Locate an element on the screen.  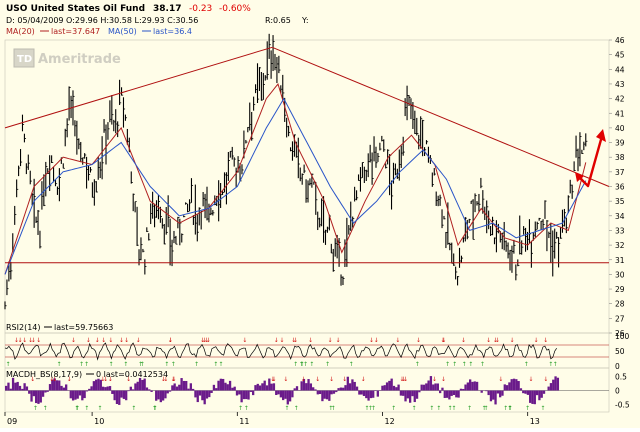
y-tick-label: 41 is located at coordinates (620, 113).